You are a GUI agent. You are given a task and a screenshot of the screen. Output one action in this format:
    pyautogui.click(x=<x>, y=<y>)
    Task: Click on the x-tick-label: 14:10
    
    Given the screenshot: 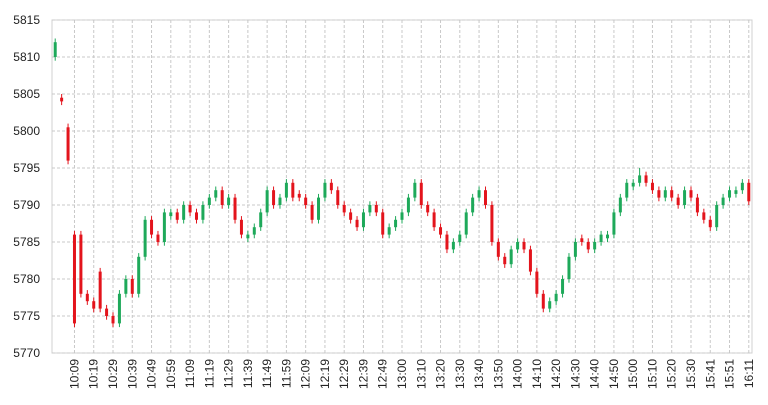 What is the action you would take?
    pyautogui.click(x=537, y=374)
    